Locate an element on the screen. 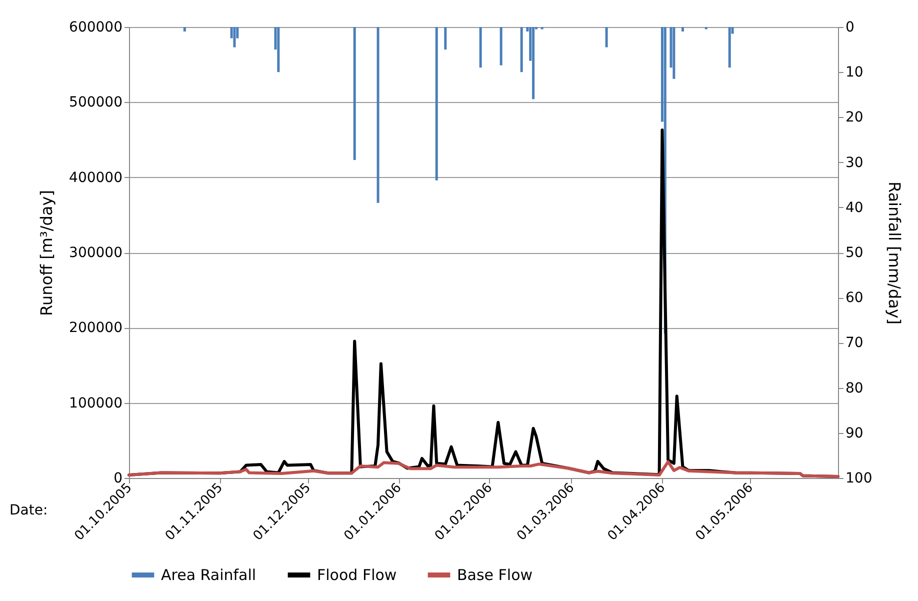  y2-tick-label: 60 is located at coordinates (855, 298).